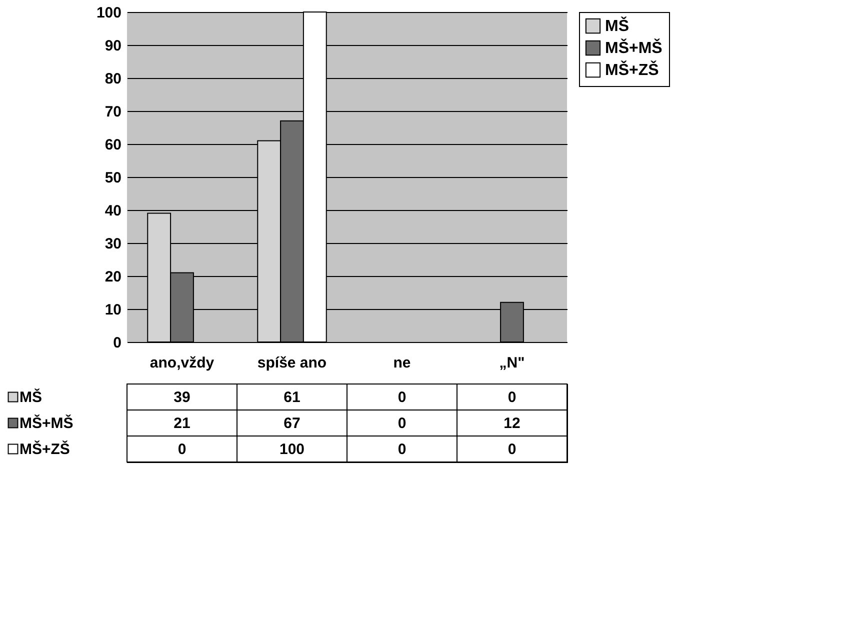 This screenshot has width=863, height=631. I want to click on y-tick-label: 0, so click(117, 343).